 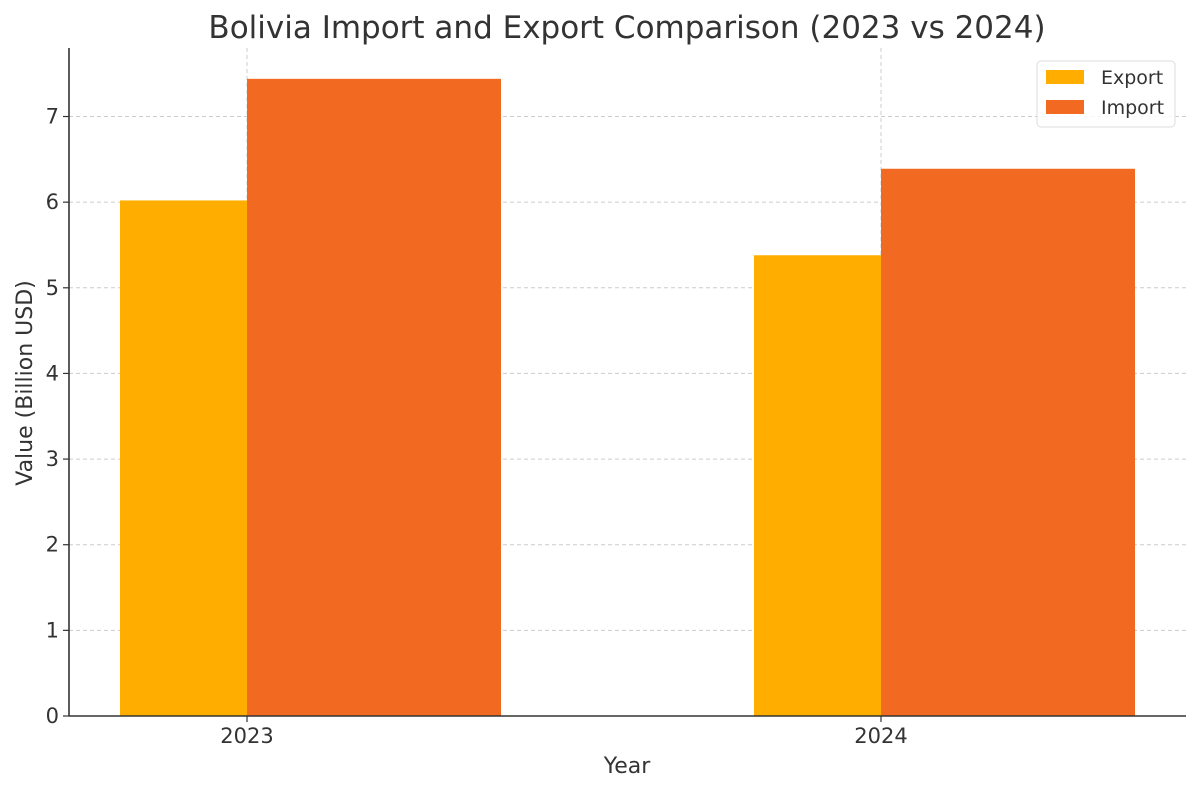 I want to click on bar-export-2024, so click(x=817, y=485).